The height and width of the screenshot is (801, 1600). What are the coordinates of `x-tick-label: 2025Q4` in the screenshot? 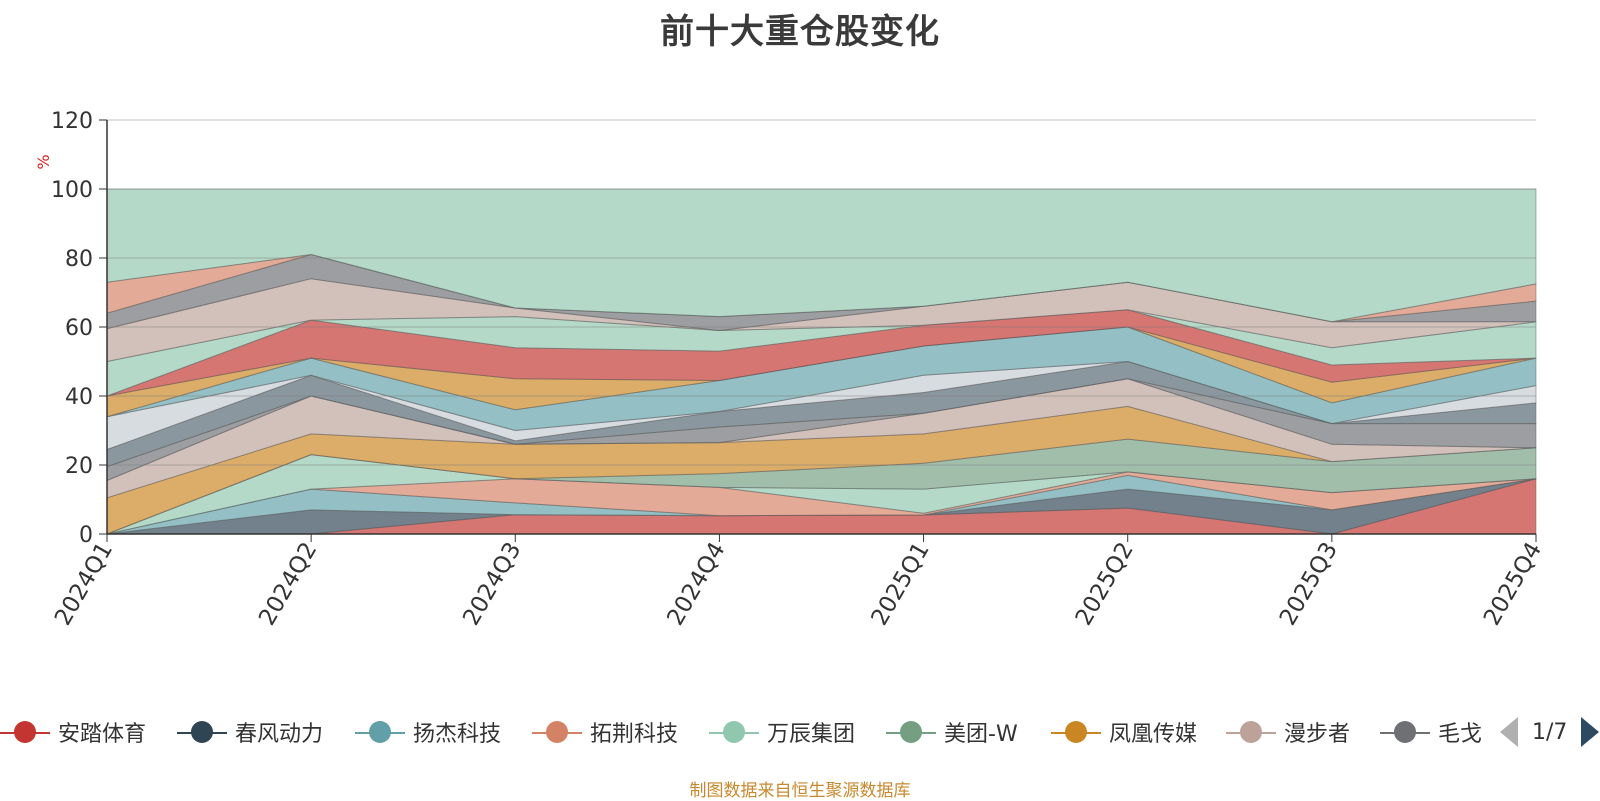 It's located at (1513, 584).